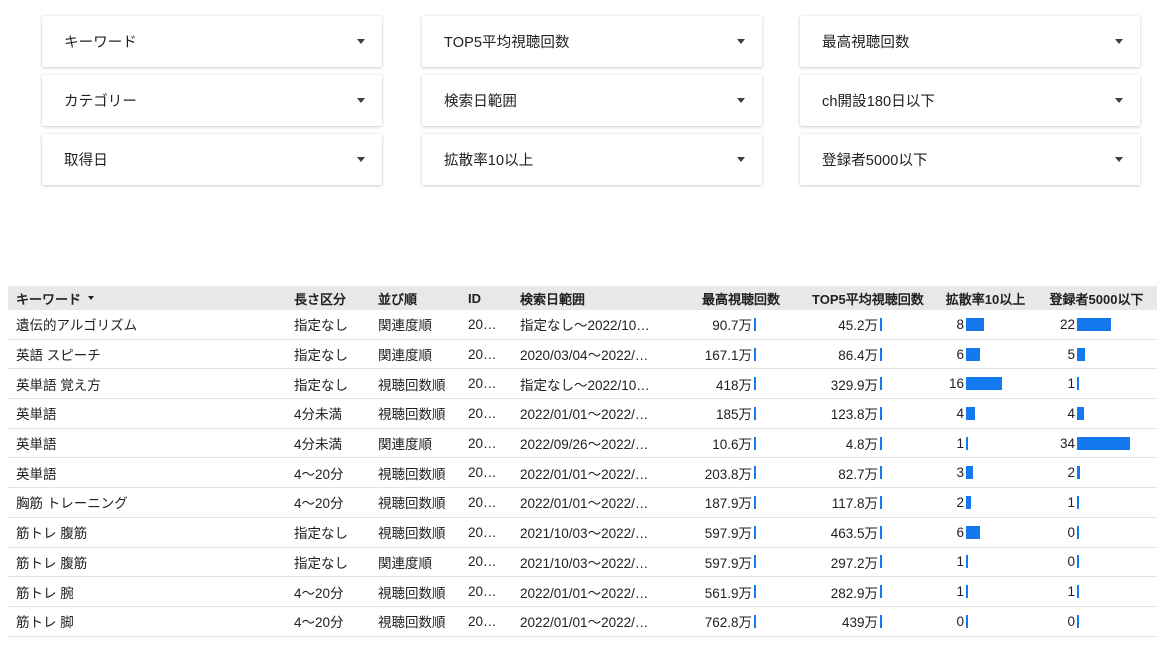 The image size is (1157, 659). What do you see at coordinates (1071, 413) in the screenshot?
I see `cell-value: 4` at bounding box center [1071, 413].